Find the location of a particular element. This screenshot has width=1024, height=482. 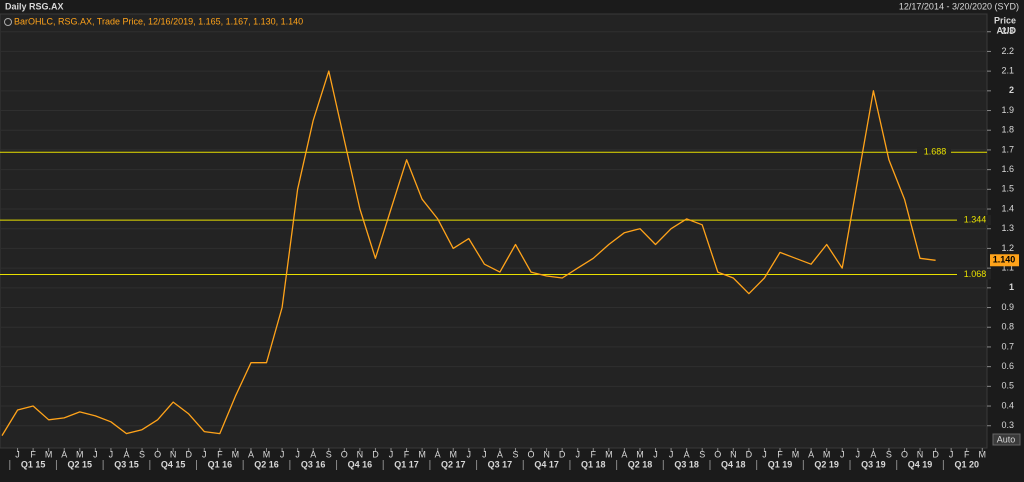

quarter-label: Q2 16 is located at coordinates (266, 464).